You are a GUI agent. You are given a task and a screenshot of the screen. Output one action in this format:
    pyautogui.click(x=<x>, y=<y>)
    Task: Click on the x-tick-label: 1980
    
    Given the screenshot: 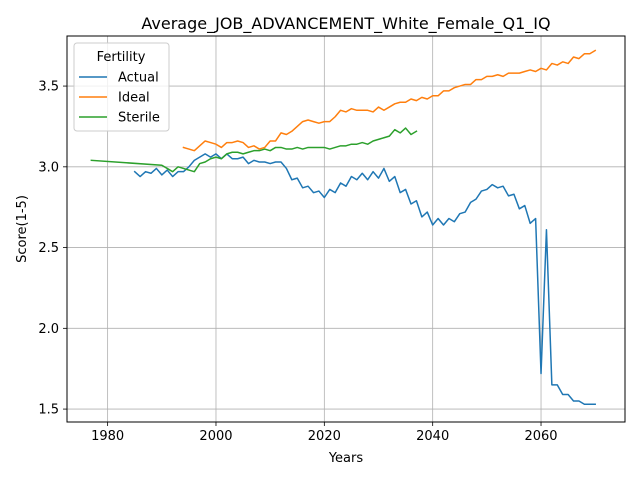 What is the action you would take?
    pyautogui.click(x=107, y=436)
    